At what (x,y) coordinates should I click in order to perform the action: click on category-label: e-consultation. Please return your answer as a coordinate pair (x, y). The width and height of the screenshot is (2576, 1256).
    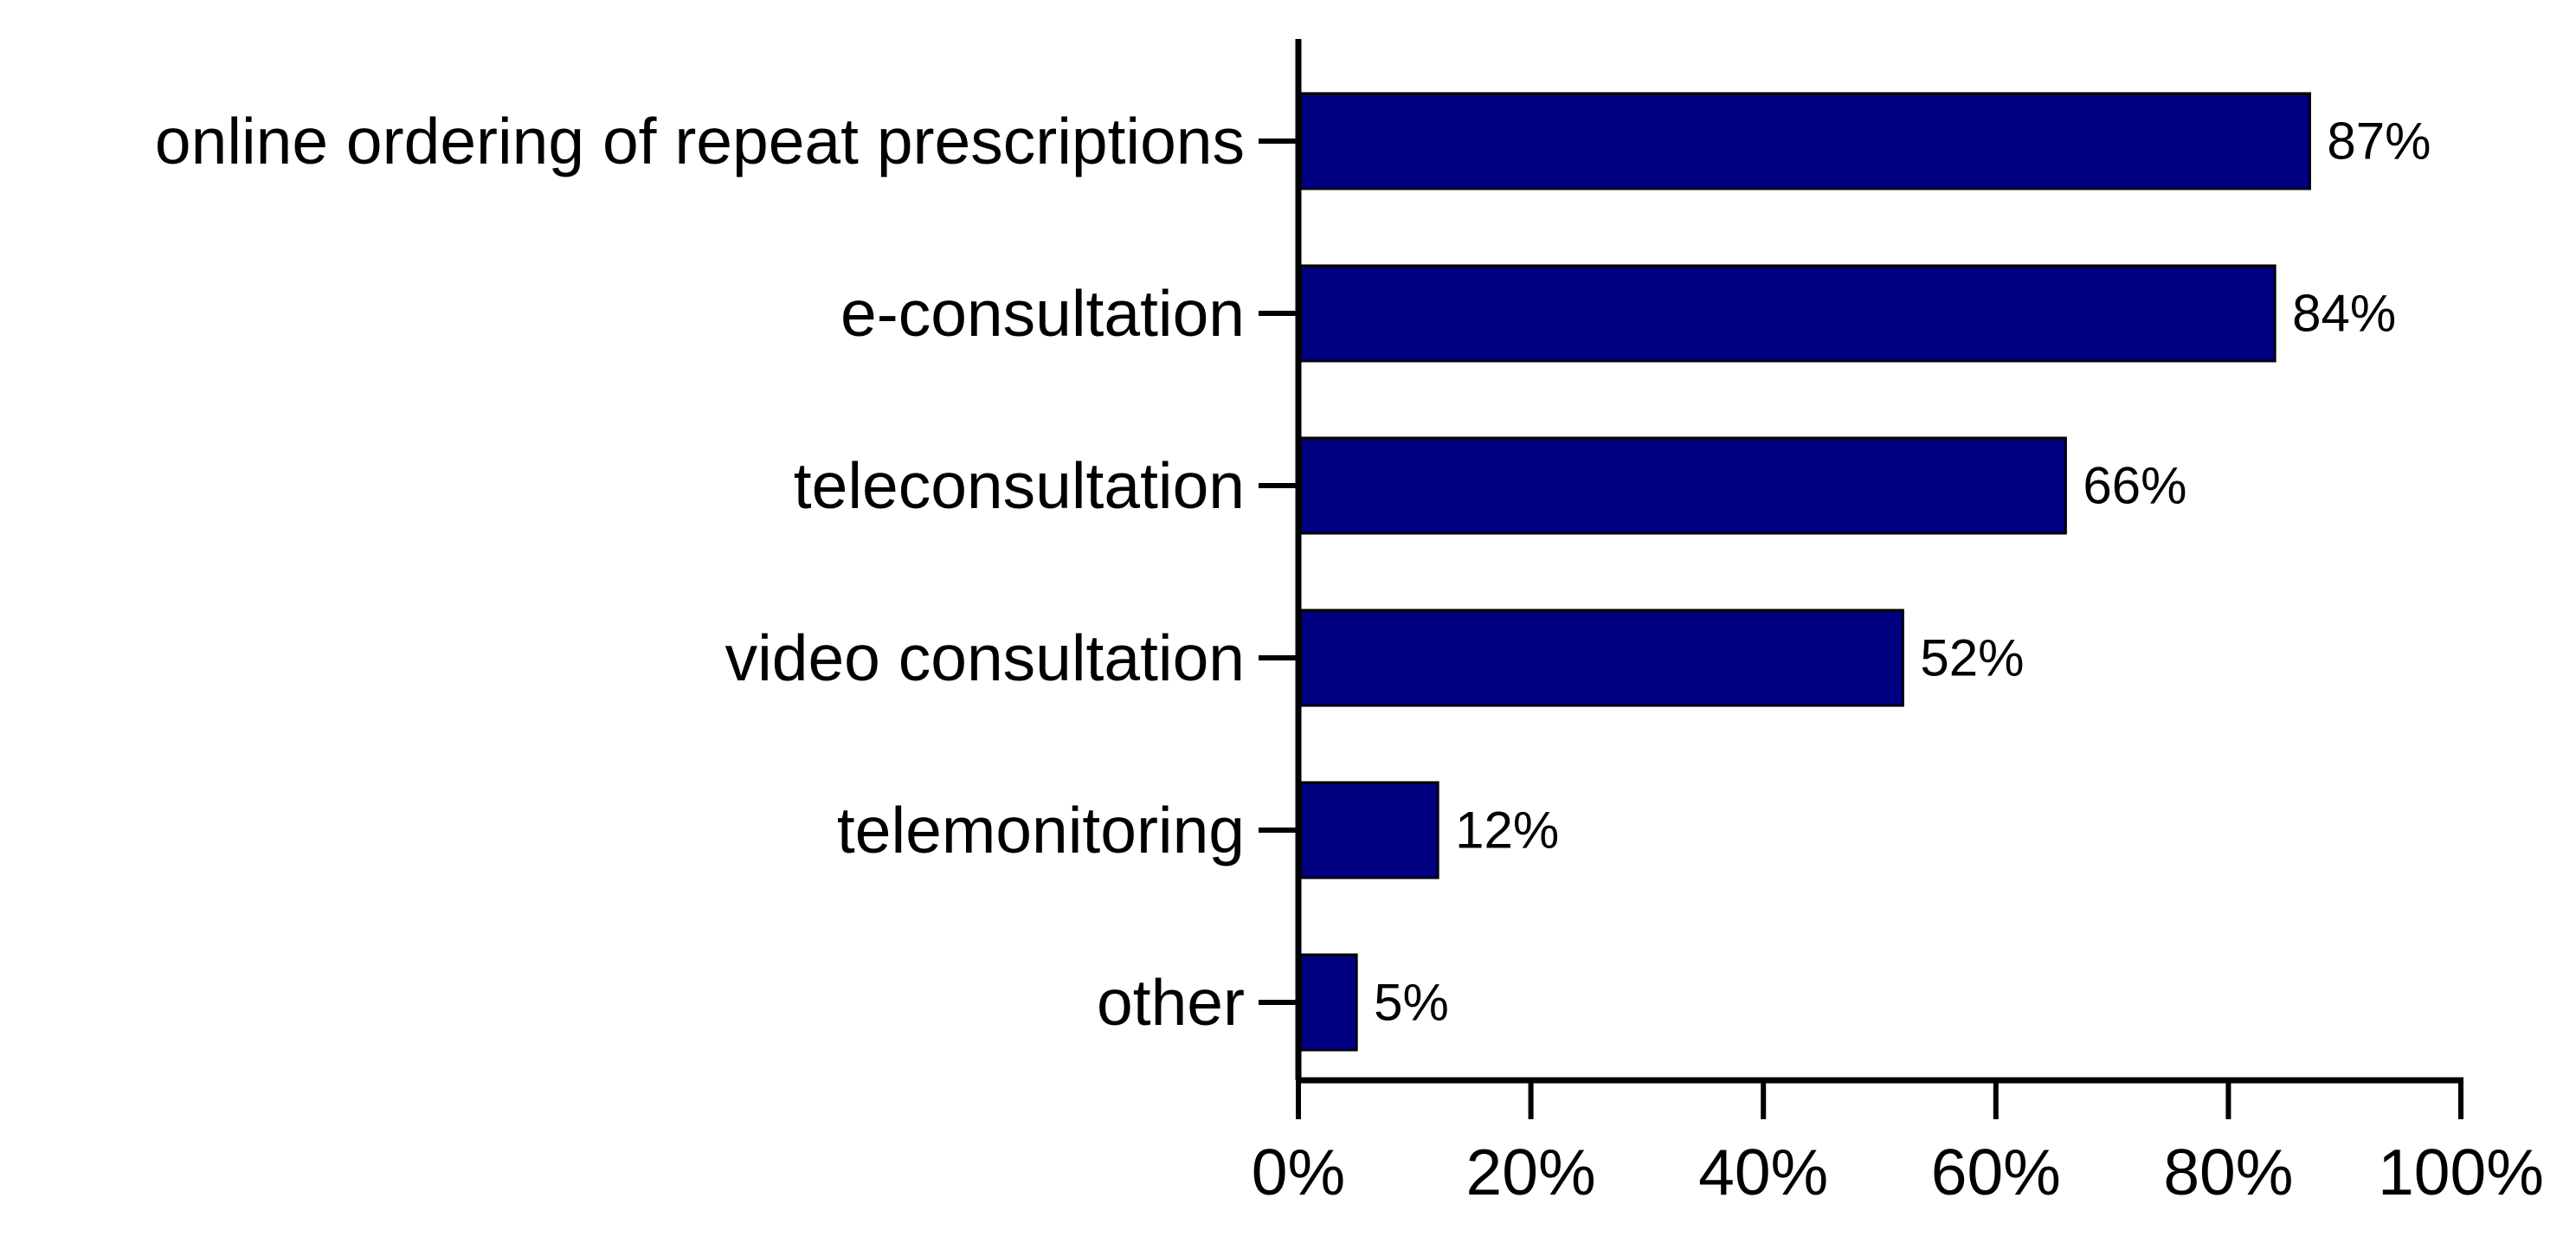
    Looking at the image, I should click on (1042, 313).